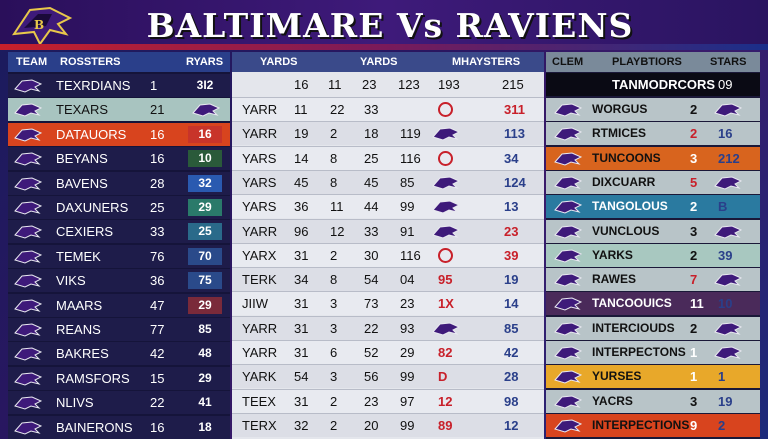  Describe the element at coordinates (259, 280) in the screenshot. I see `row-label: TERK` at that location.